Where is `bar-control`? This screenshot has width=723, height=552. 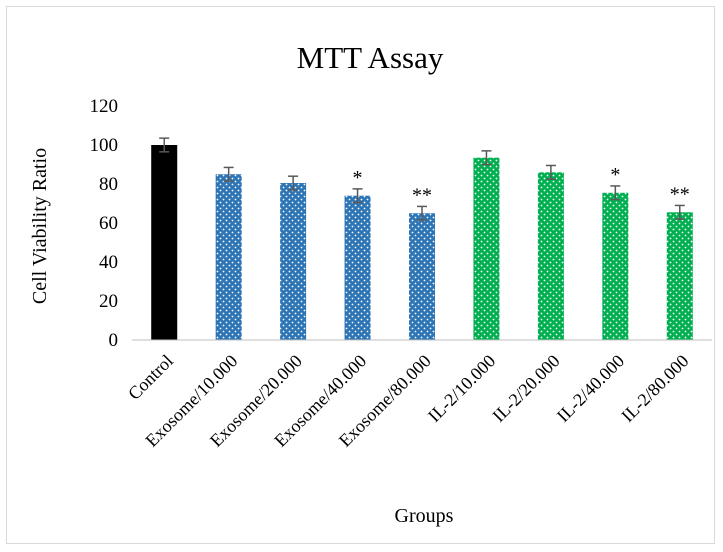 bar-control is located at coordinates (164, 242).